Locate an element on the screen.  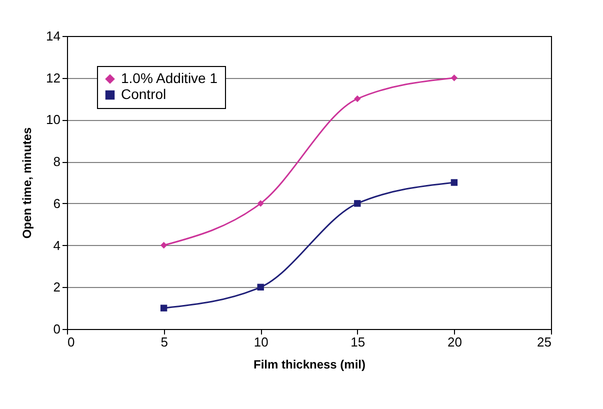
y-tick-label: 10 is located at coordinates (53, 120).